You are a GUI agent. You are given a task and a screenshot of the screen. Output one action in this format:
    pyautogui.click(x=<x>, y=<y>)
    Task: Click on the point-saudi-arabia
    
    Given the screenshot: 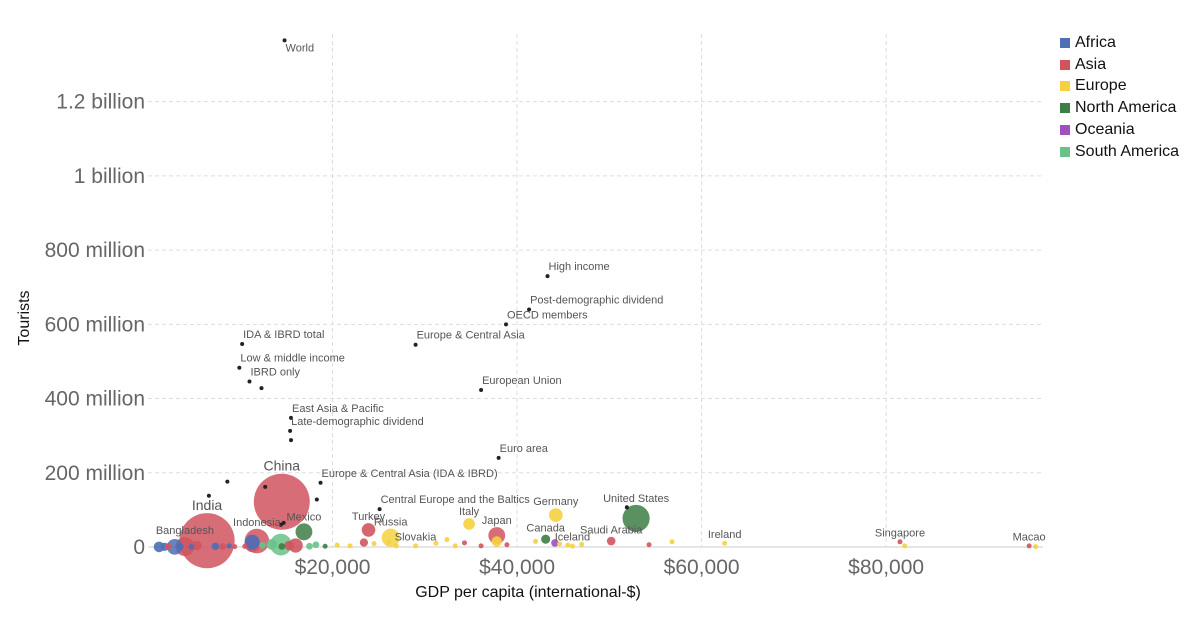 What is the action you would take?
    pyautogui.click(x=611, y=541)
    